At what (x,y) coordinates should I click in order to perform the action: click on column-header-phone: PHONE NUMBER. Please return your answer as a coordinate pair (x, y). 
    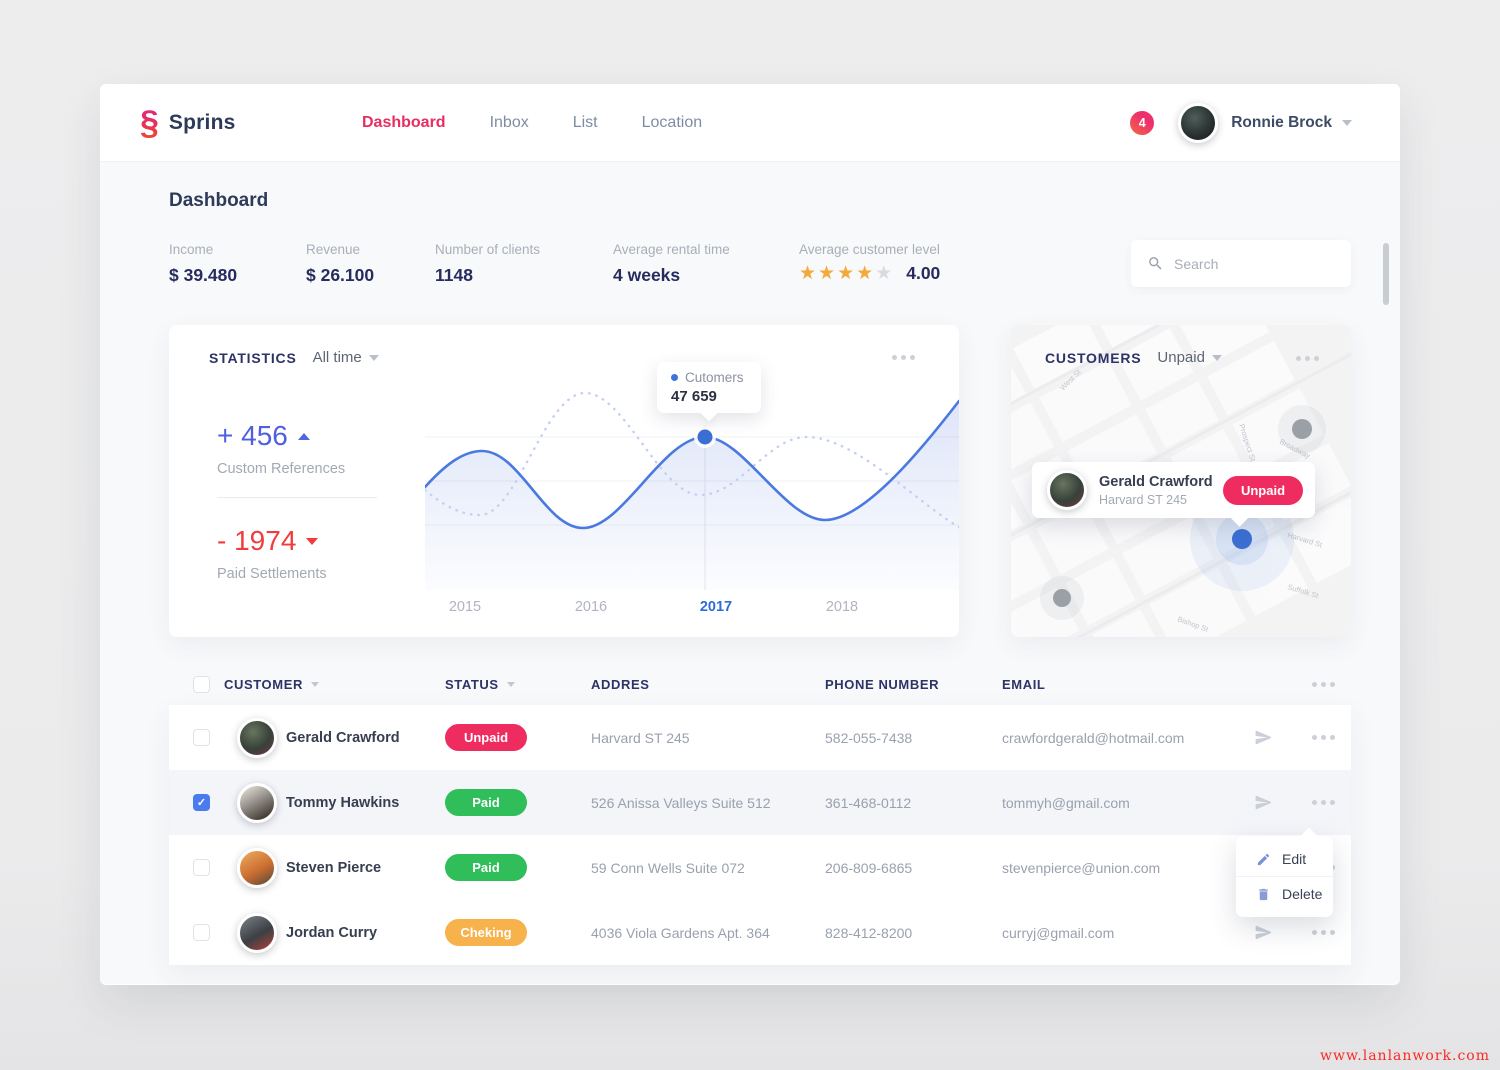
    Looking at the image, I should click on (882, 684).